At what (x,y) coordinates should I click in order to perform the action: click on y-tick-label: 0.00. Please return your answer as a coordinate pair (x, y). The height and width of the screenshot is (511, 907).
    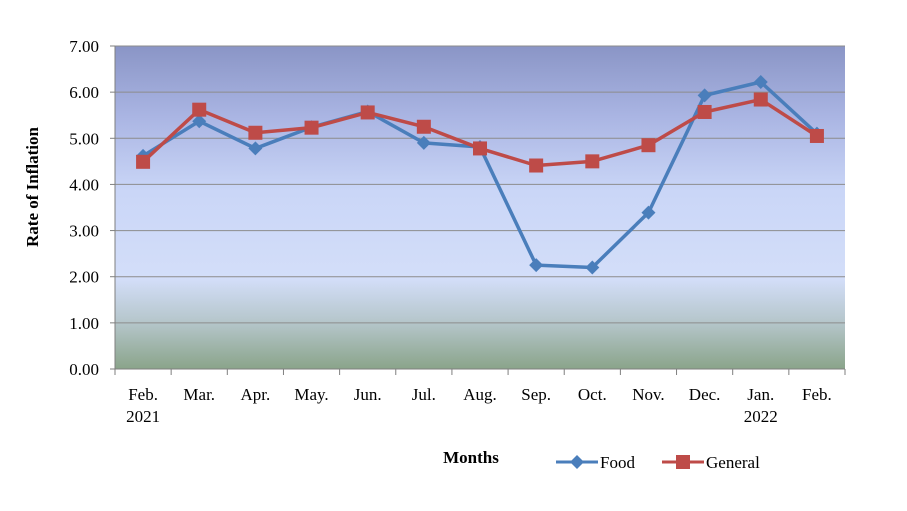
    Looking at the image, I should click on (84, 369).